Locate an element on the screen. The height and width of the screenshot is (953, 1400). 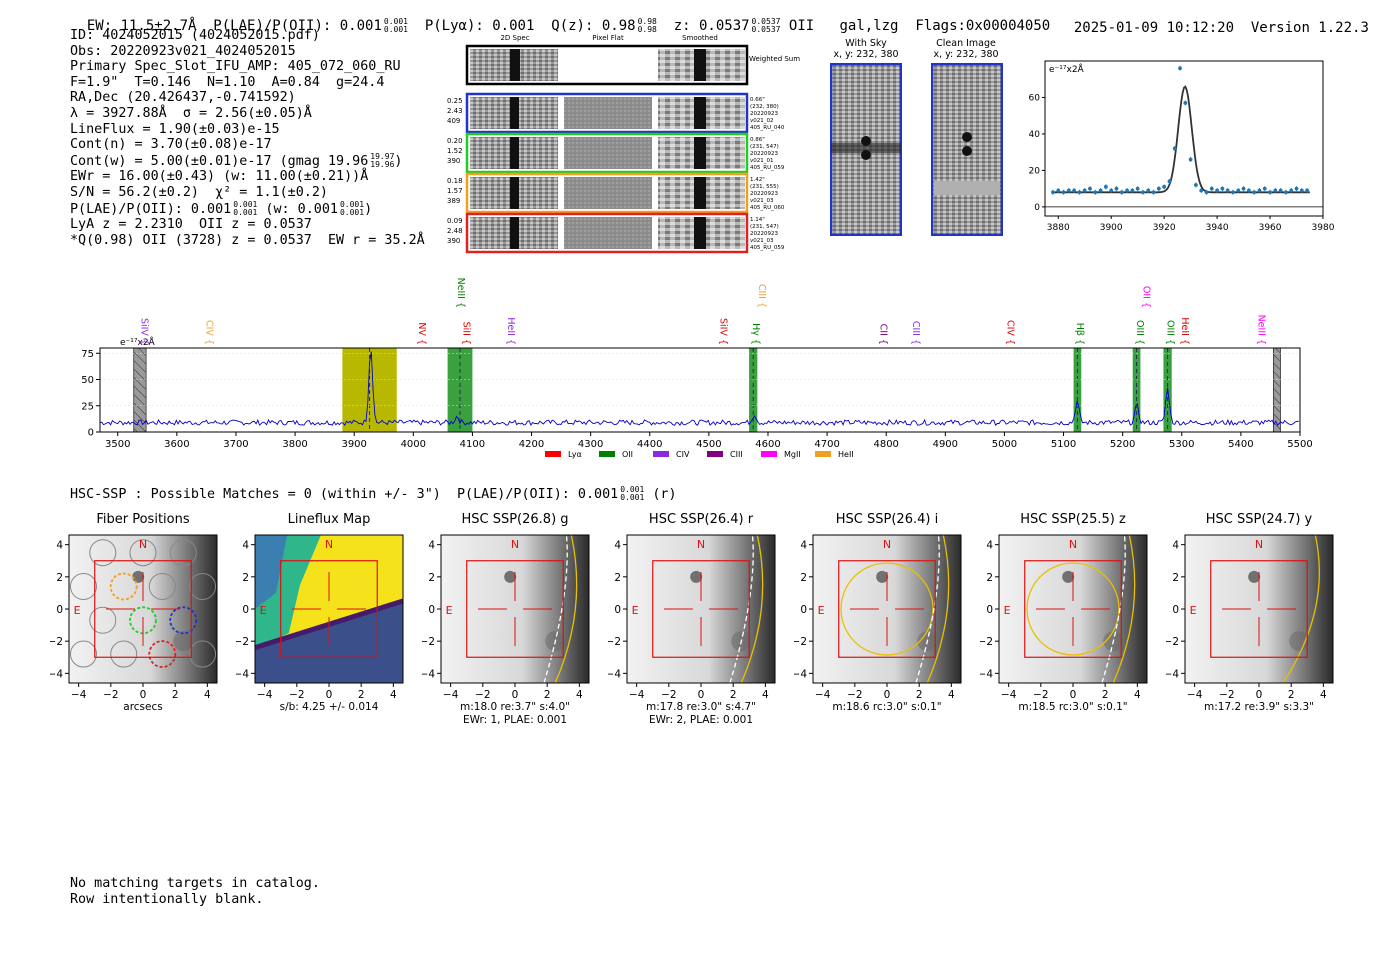
hsc-xtick-label: 4 is located at coordinates (393, 695).